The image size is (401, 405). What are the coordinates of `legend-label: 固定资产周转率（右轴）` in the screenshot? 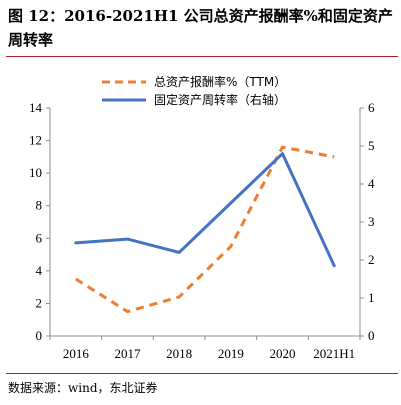 It's located at (220, 99).